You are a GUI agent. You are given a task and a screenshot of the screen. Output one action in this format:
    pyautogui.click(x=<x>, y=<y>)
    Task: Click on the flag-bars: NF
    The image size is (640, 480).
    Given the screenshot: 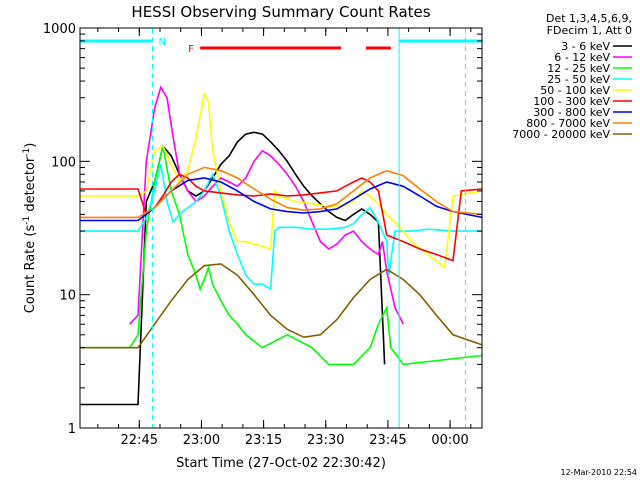 What is the action you would take?
    pyautogui.click(x=281, y=46)
    